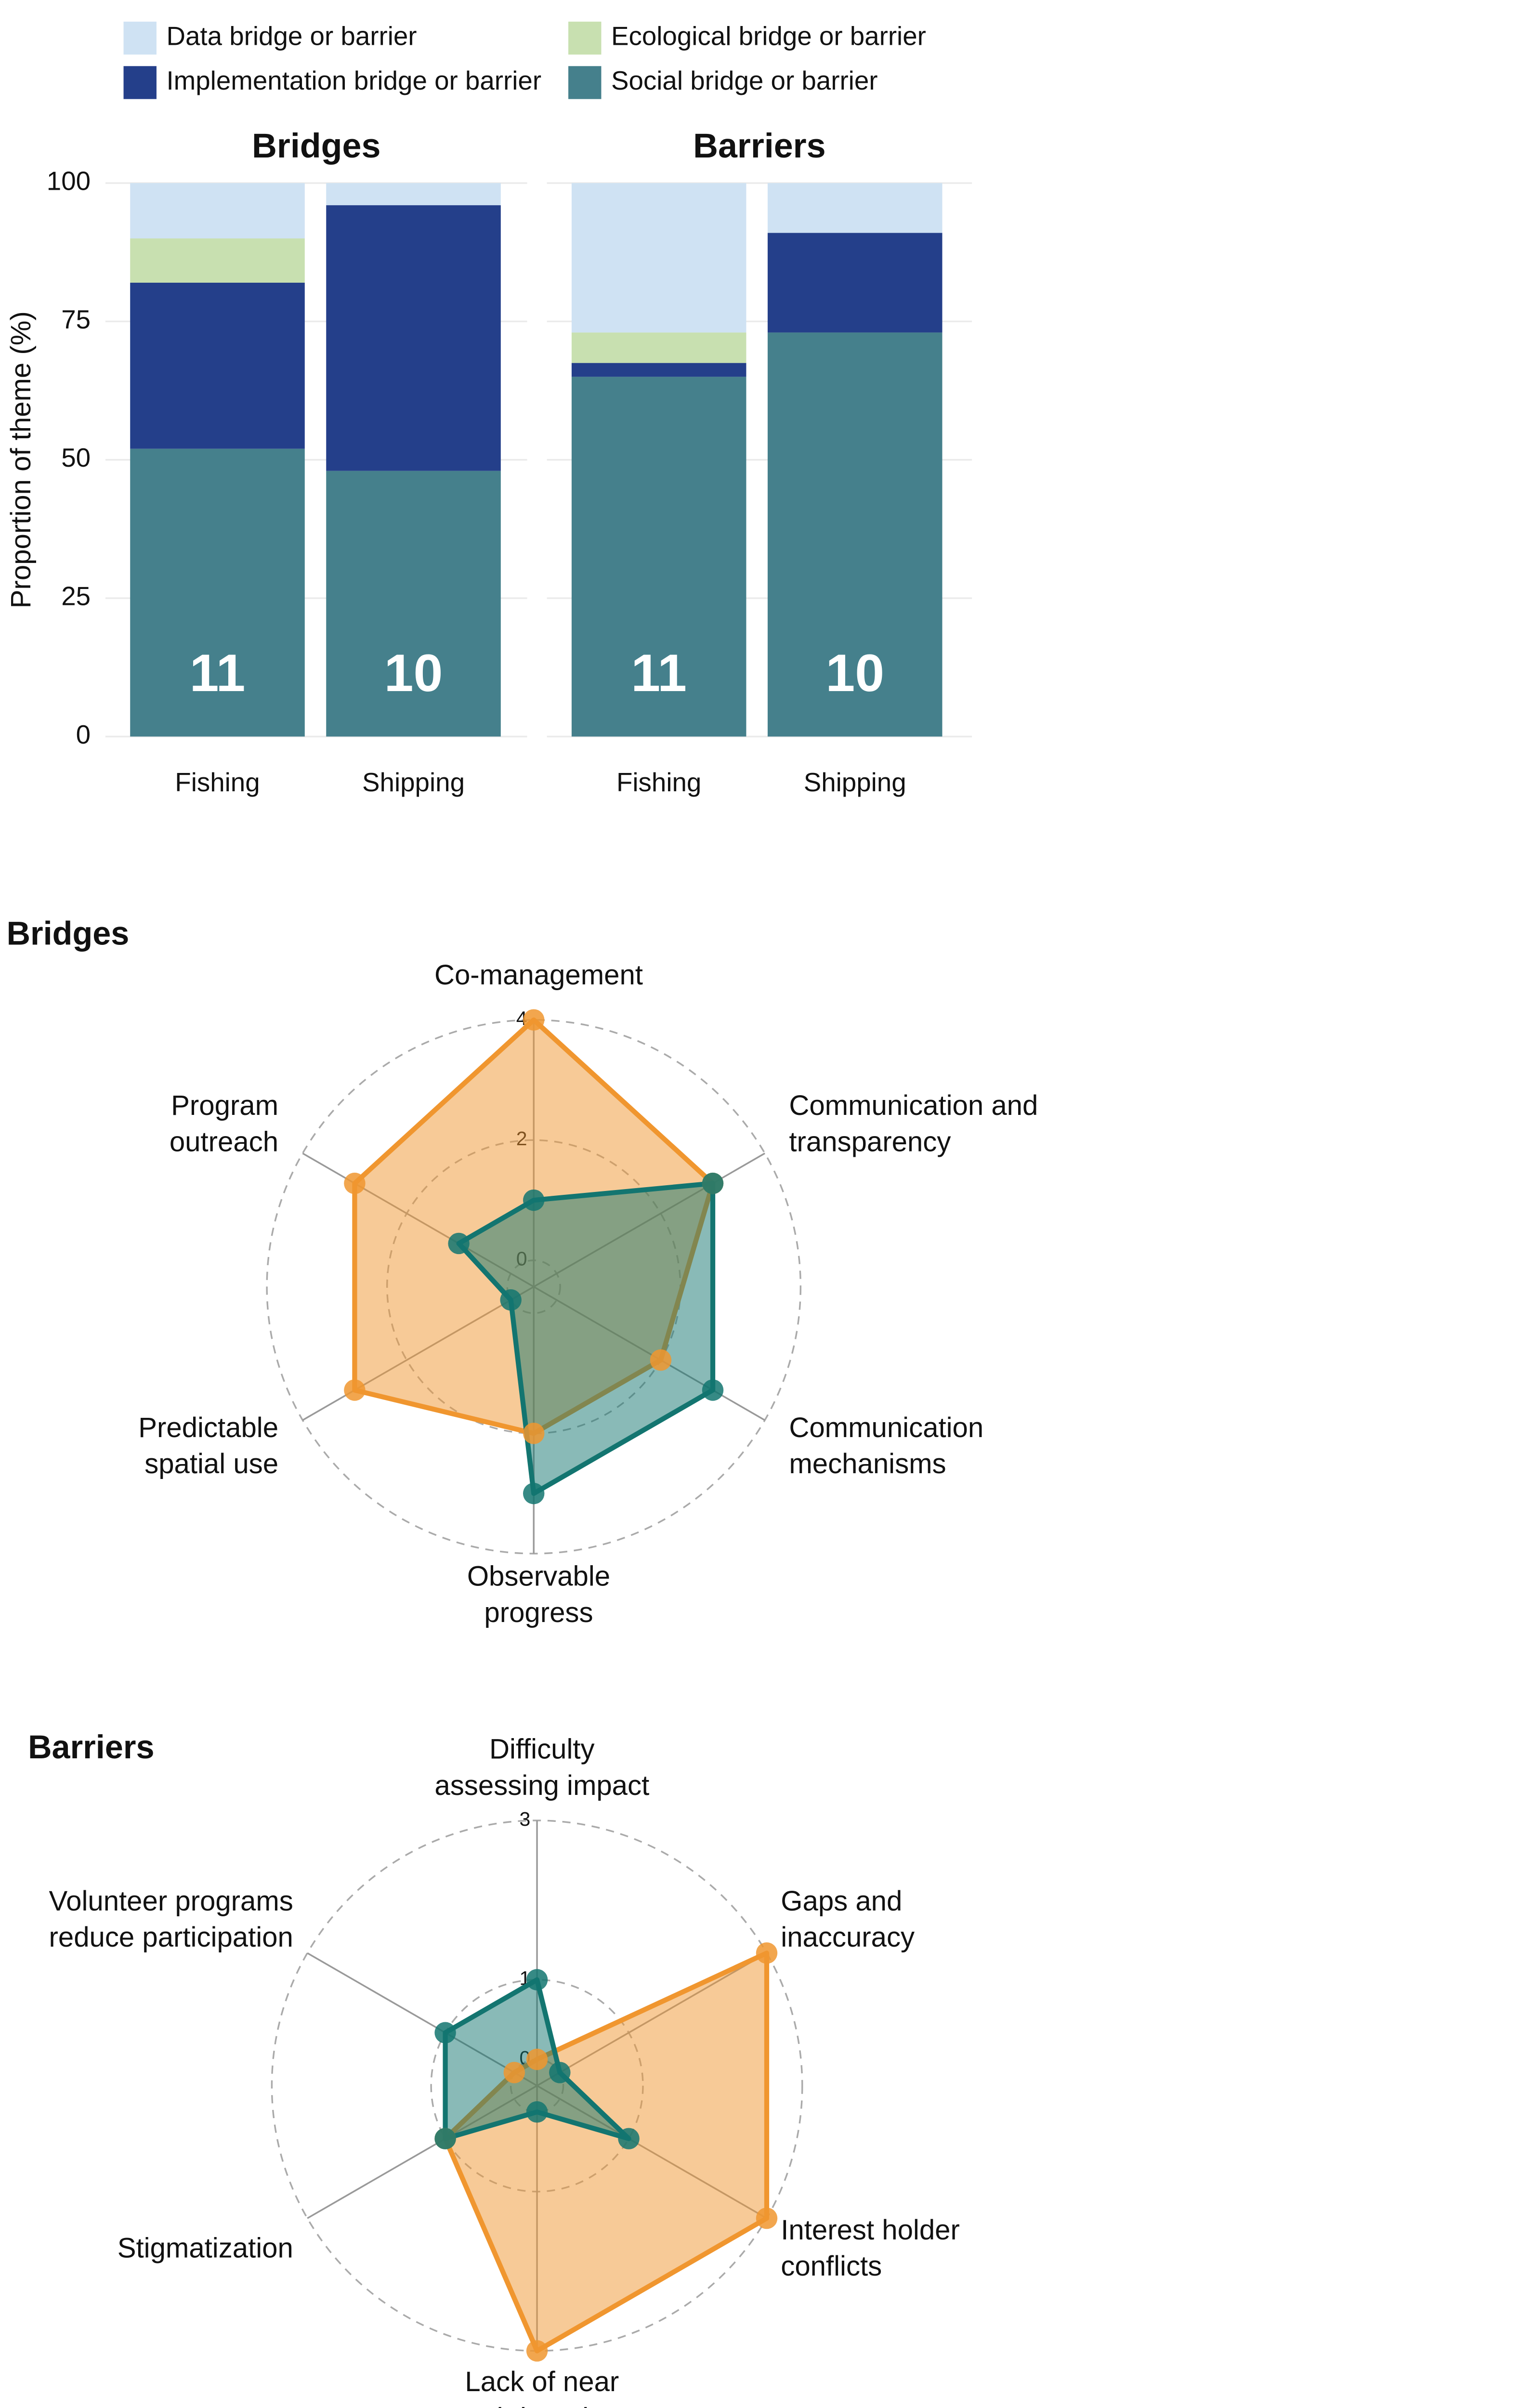 This screenshot has height=2408, width=1532. I want to click on r-tick-label: 3, so click(525, 1819).